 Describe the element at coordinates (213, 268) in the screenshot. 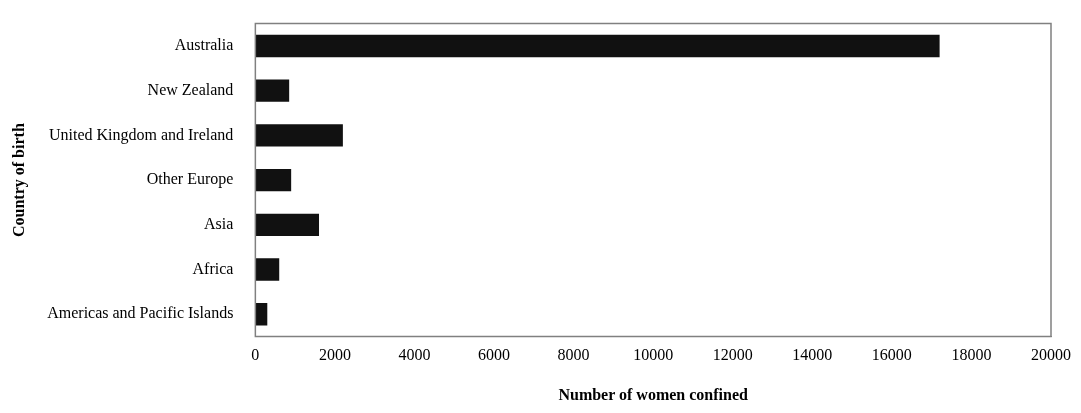

I see `y-tick-label: Africa` at that location.